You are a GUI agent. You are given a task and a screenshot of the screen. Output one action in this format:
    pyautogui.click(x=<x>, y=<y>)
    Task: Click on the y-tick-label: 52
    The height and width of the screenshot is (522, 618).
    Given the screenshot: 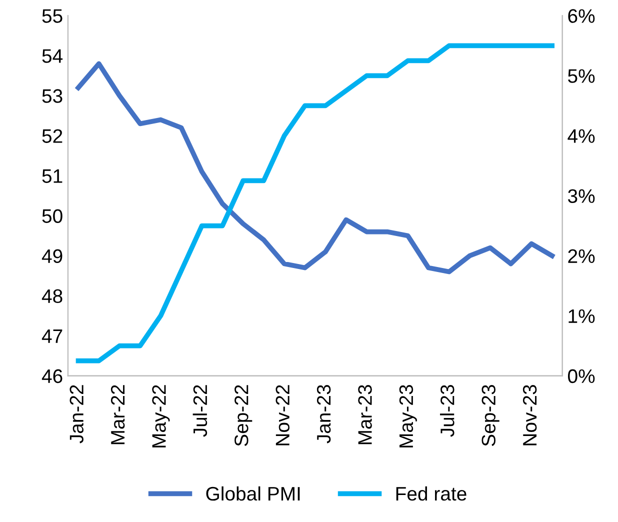 What is the action you would take?
    pyautogui.click(x=52, y=136)
    